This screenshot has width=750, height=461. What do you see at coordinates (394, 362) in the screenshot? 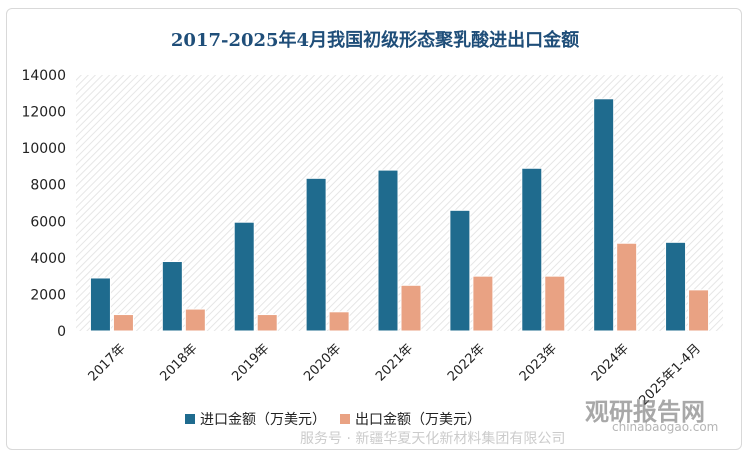
I see `x-tick-label: 2021年` at bounding box center [394, 362].